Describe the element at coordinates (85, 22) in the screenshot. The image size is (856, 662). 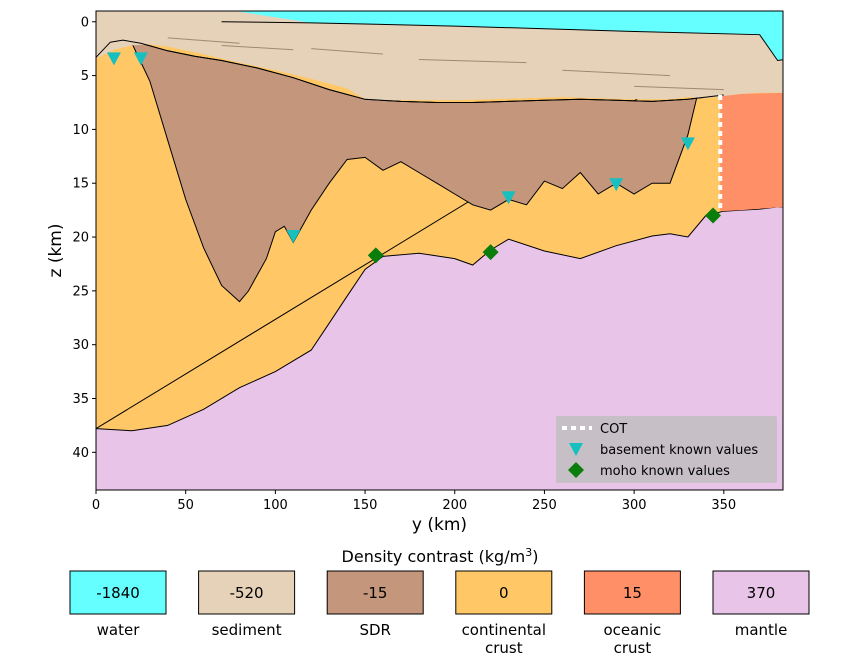
I see `y-tick-label: 0` at that location.